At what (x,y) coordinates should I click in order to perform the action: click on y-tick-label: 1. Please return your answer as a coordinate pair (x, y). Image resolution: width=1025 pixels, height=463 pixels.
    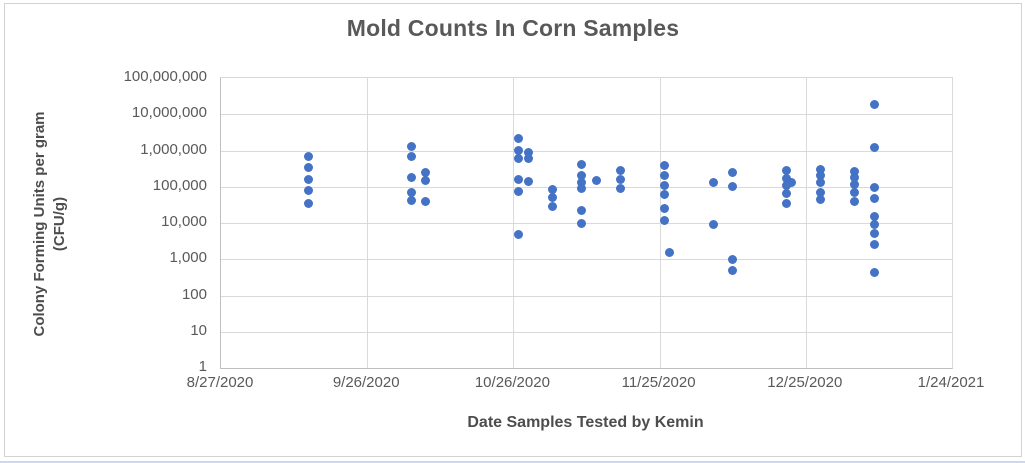
    Looking at the image, I should click on (202, 366).